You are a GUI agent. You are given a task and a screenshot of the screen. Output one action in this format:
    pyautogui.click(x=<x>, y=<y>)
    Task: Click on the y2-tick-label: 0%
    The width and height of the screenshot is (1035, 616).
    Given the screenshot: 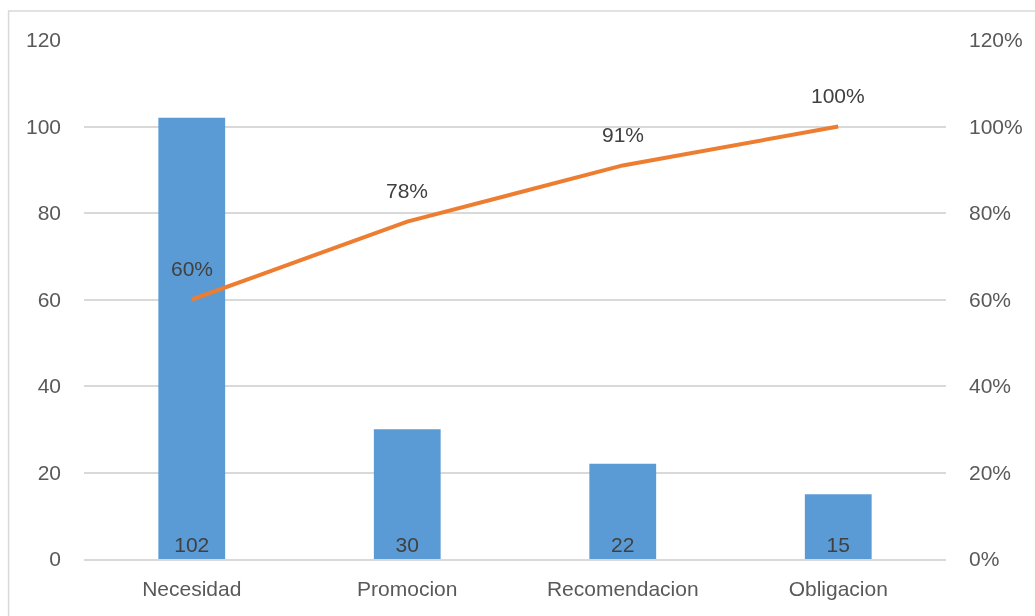 What is the action you would take?
    pyautogui.click(x=984, y=559)
    